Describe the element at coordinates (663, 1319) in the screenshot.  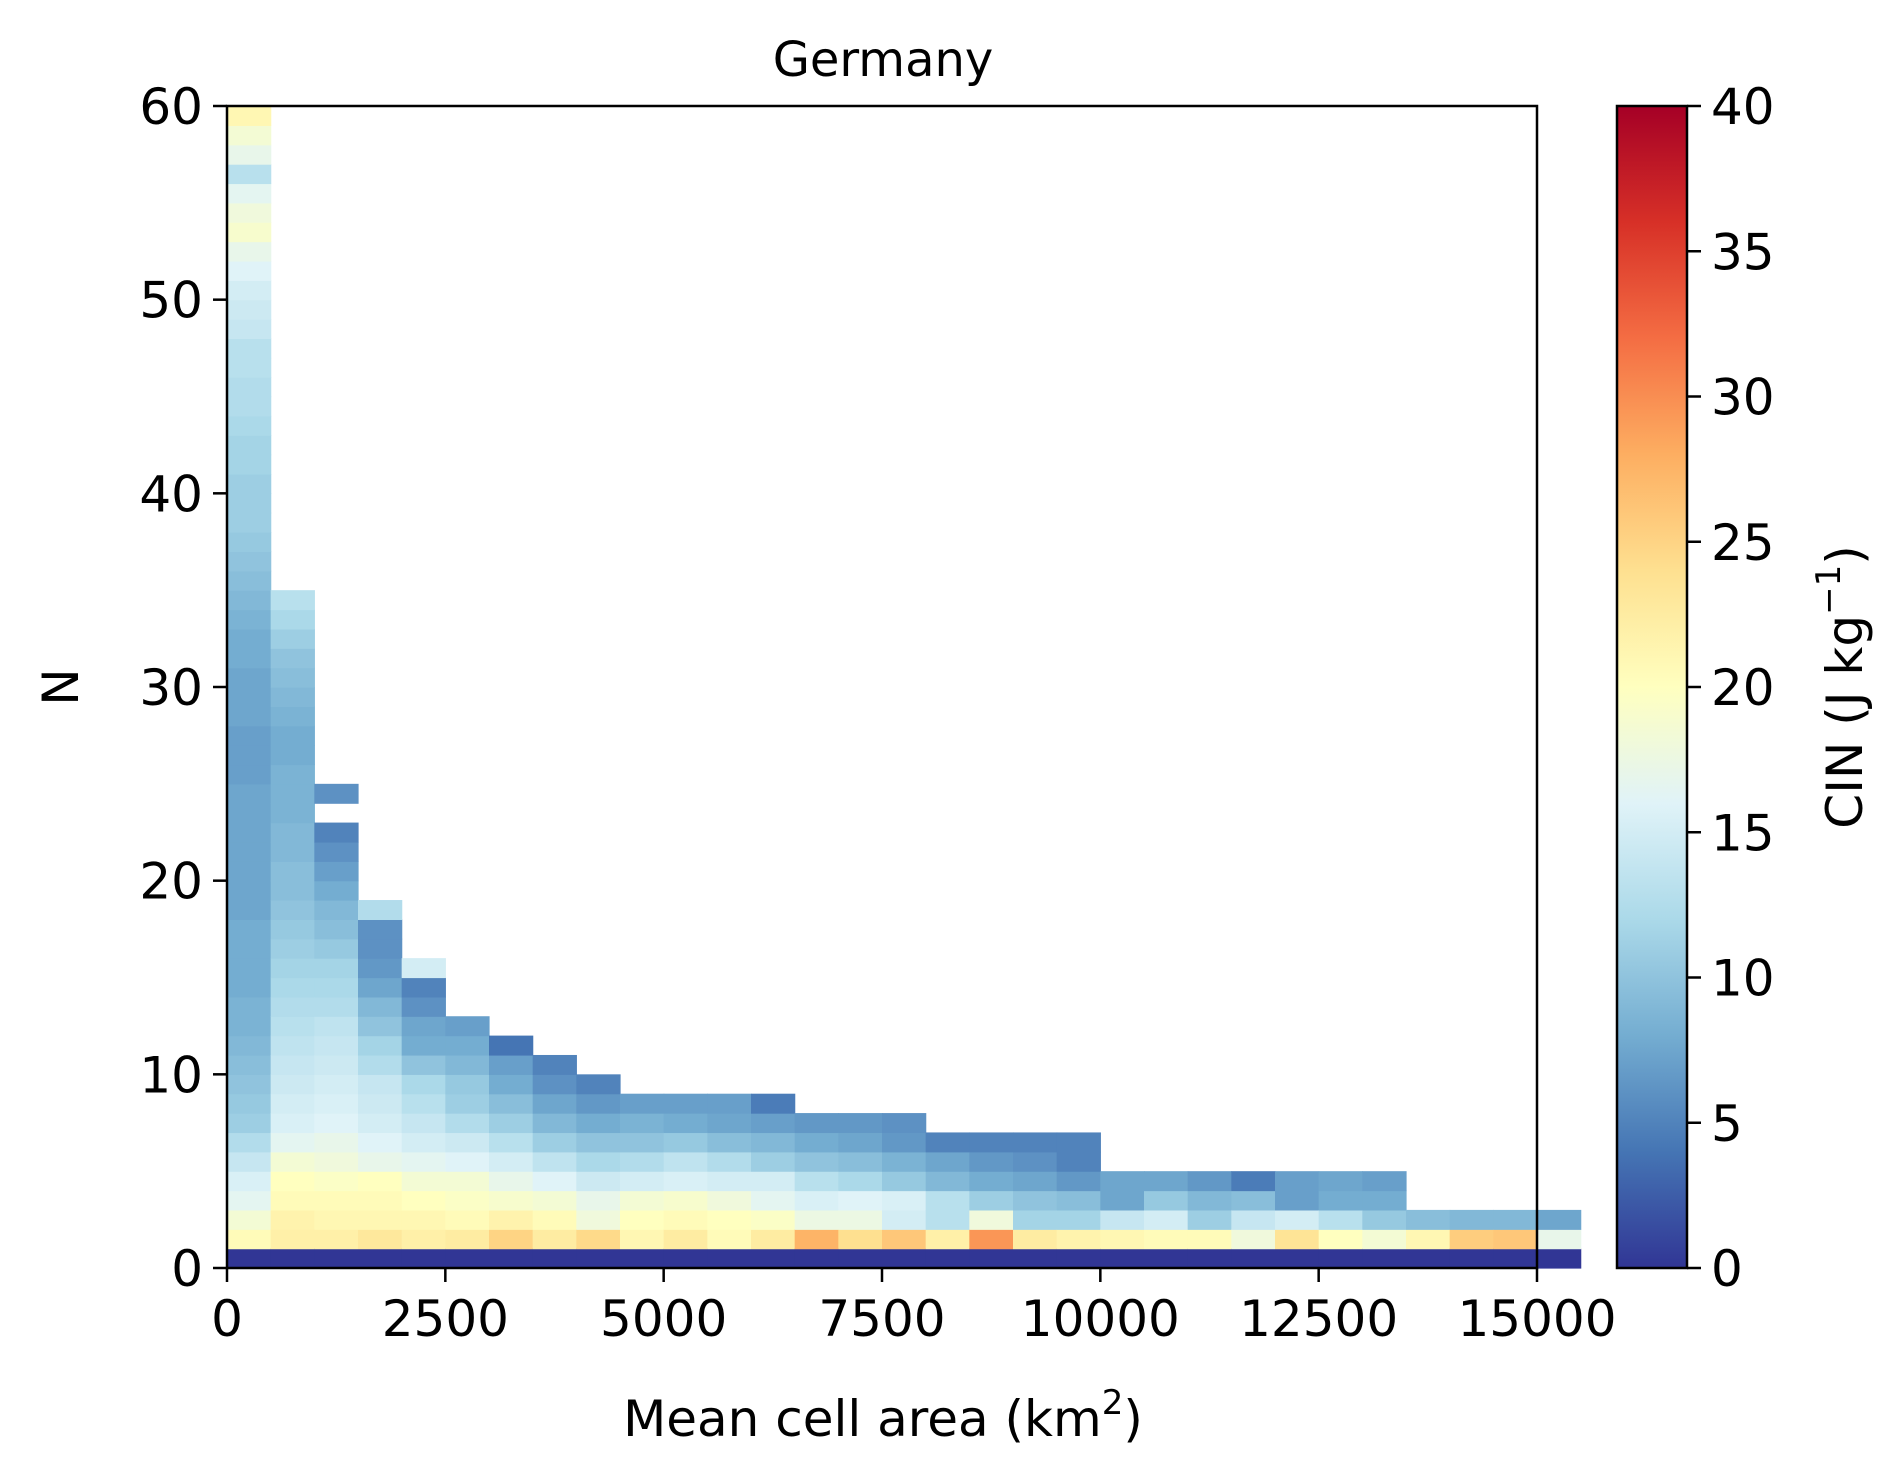
I see `x-tick-label: 5000` at that location.